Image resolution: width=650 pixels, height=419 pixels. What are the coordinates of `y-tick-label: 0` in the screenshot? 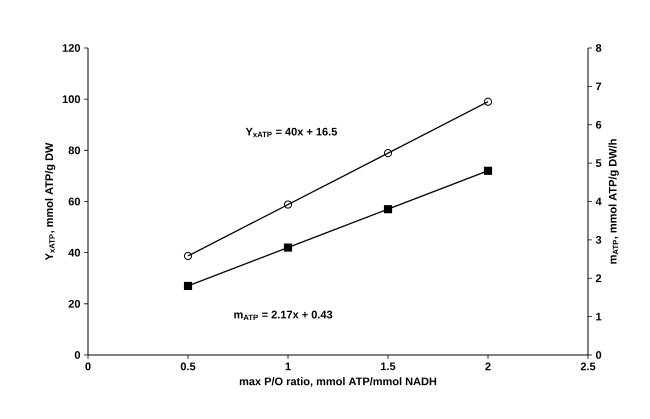 It's located at (77, 355).